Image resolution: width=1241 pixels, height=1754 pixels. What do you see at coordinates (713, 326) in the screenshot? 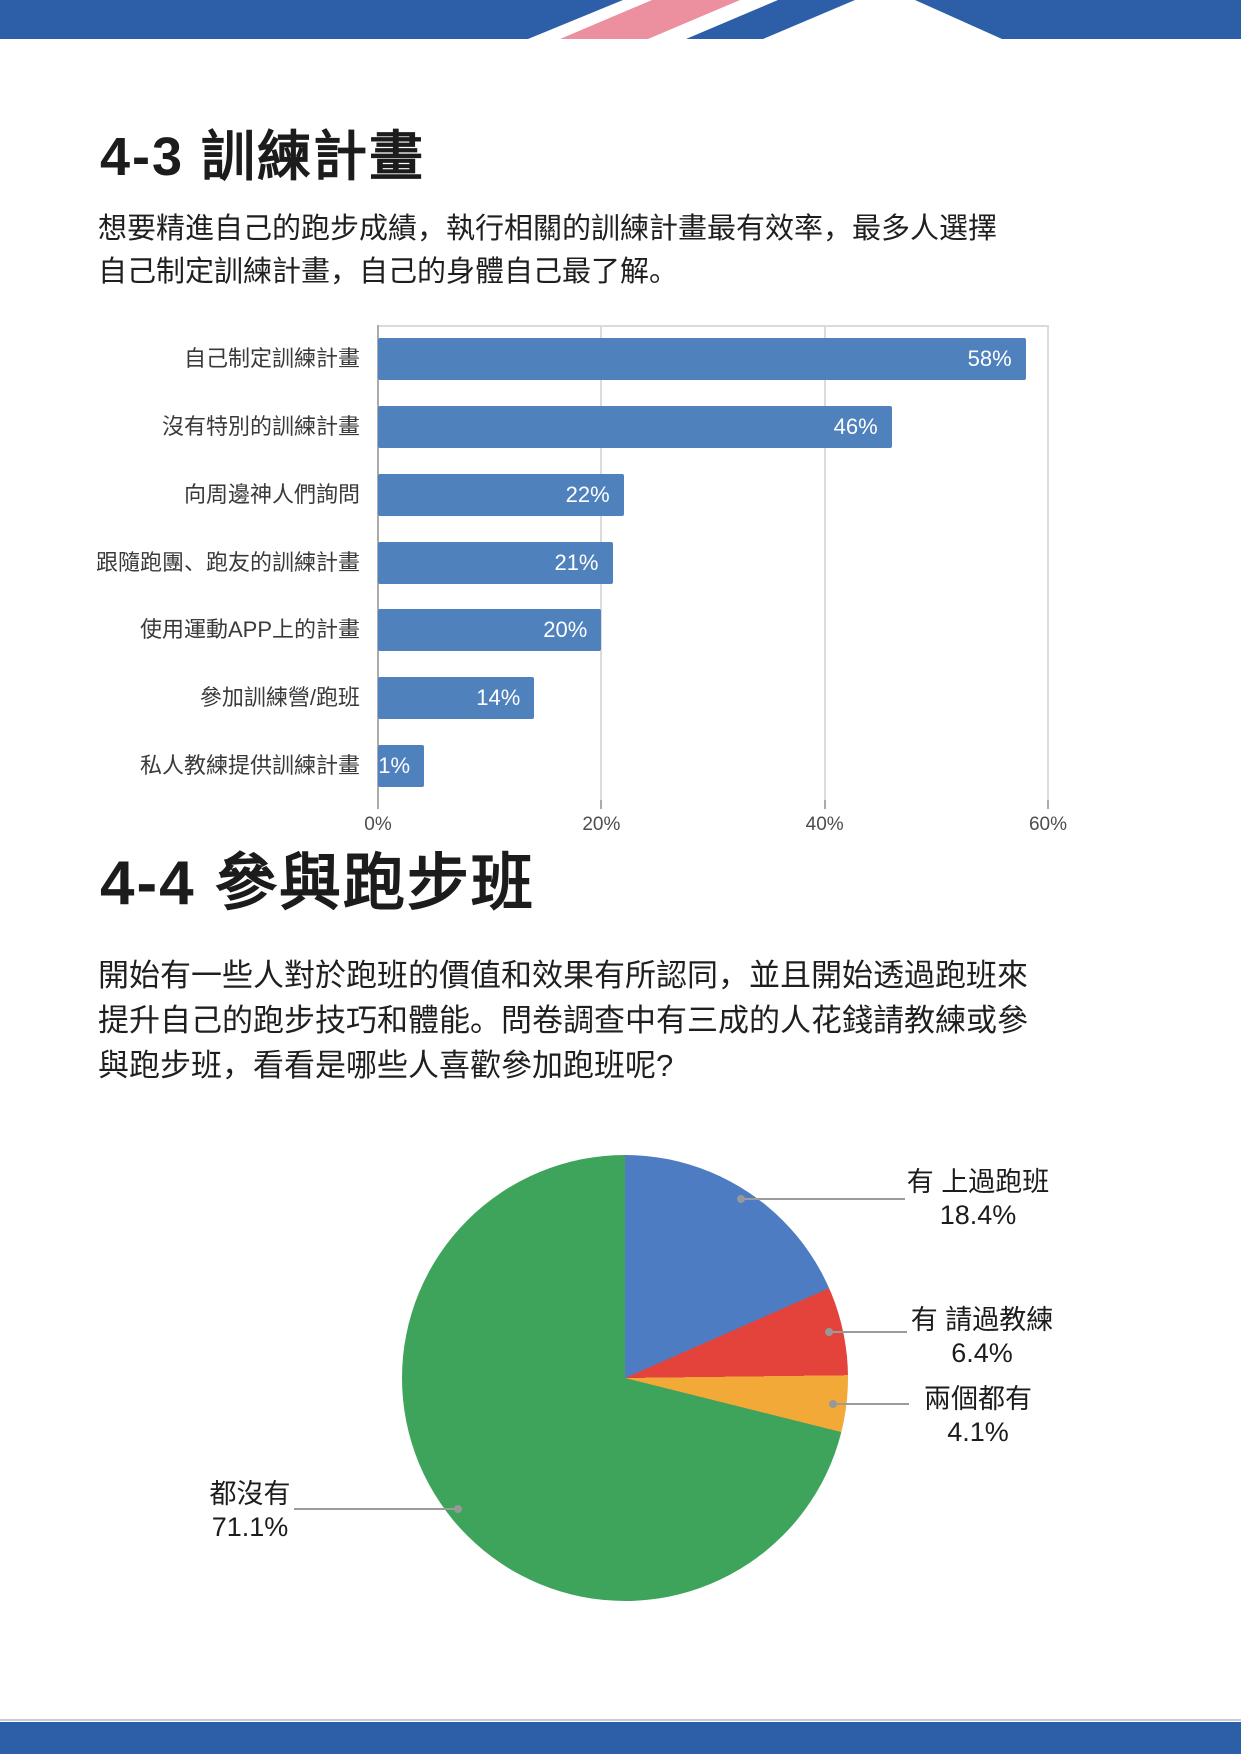
I see `plot-top-border` at bounding box center [713, 326].